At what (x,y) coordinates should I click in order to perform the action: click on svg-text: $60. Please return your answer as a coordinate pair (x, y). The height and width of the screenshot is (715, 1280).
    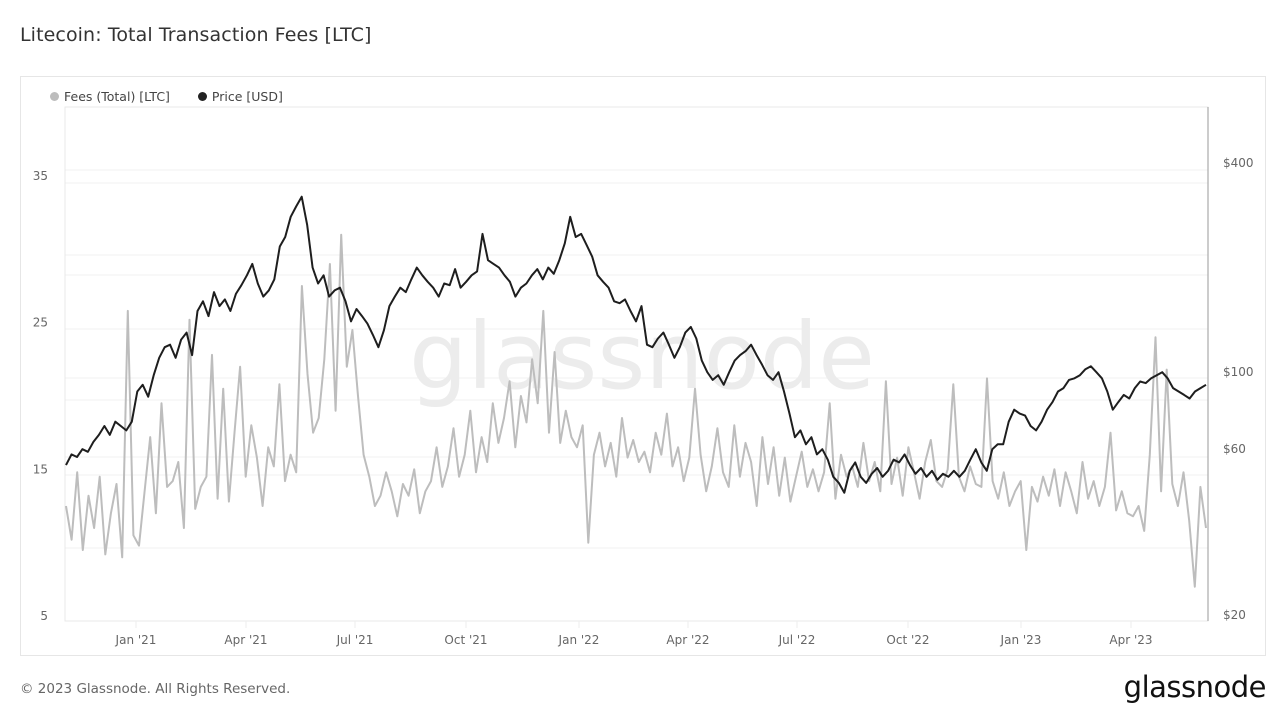
    Looking at the image, I should click on (1234, 449).